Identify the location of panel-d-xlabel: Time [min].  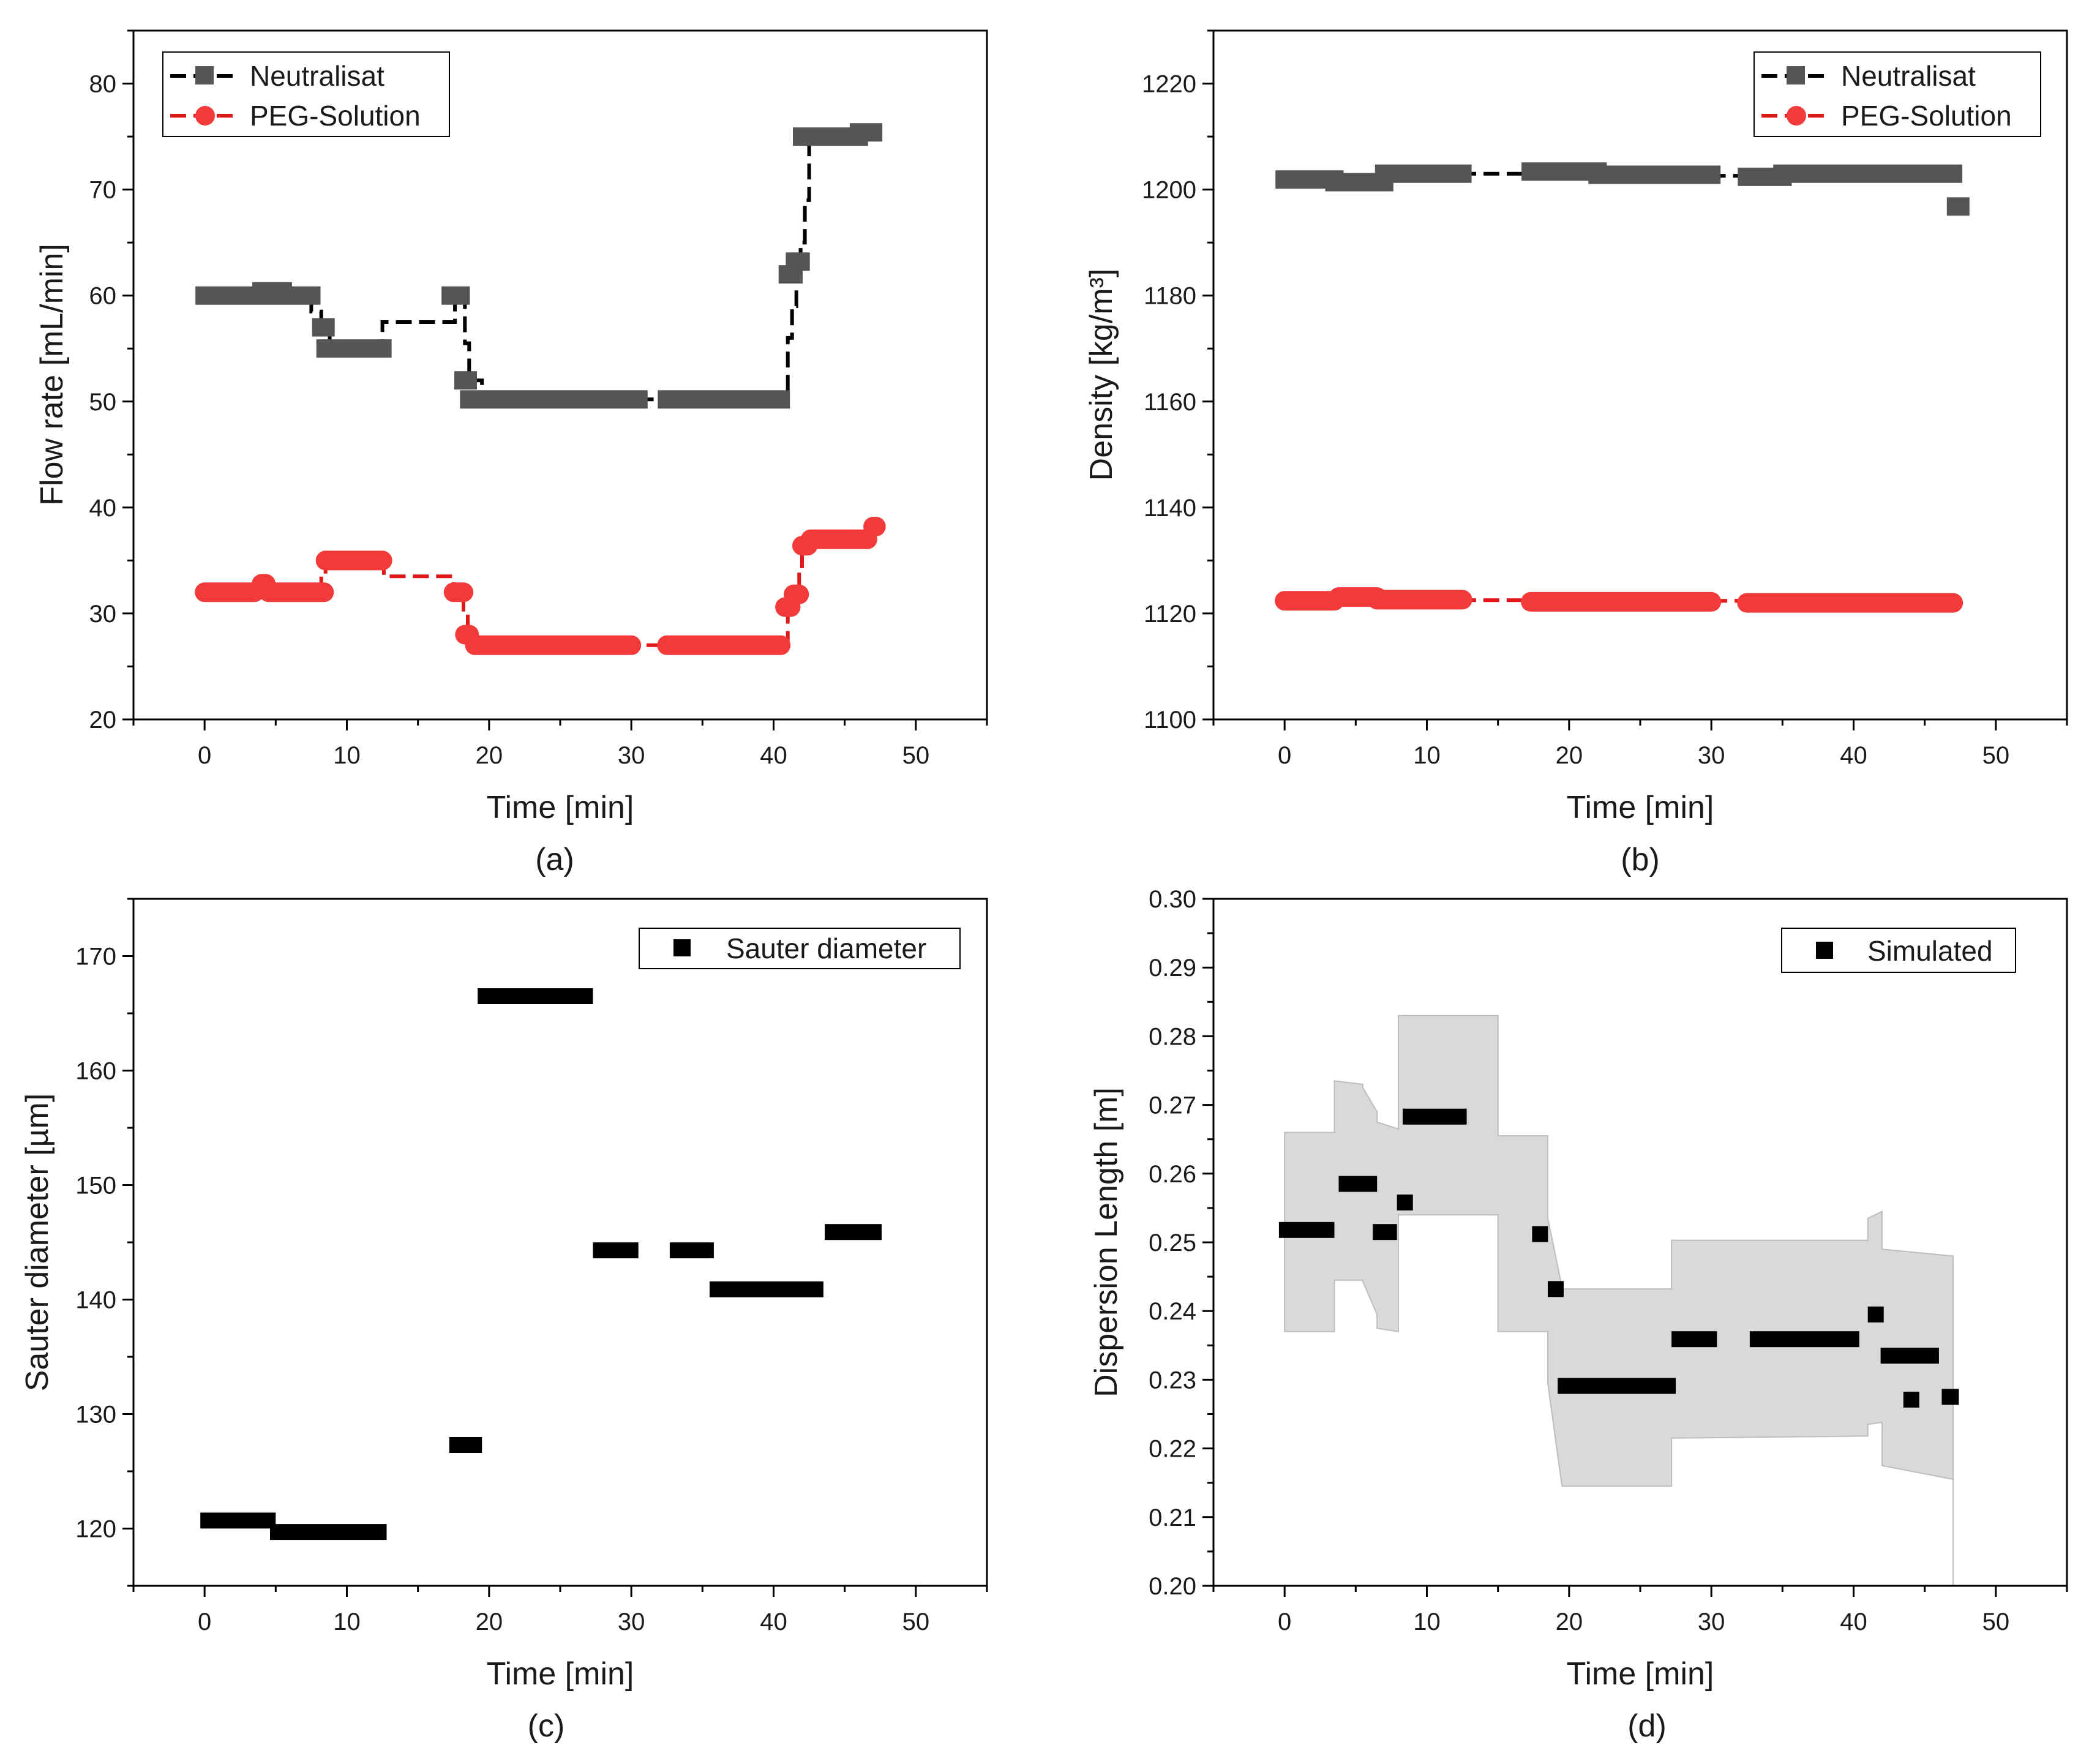
(1640, 1674).